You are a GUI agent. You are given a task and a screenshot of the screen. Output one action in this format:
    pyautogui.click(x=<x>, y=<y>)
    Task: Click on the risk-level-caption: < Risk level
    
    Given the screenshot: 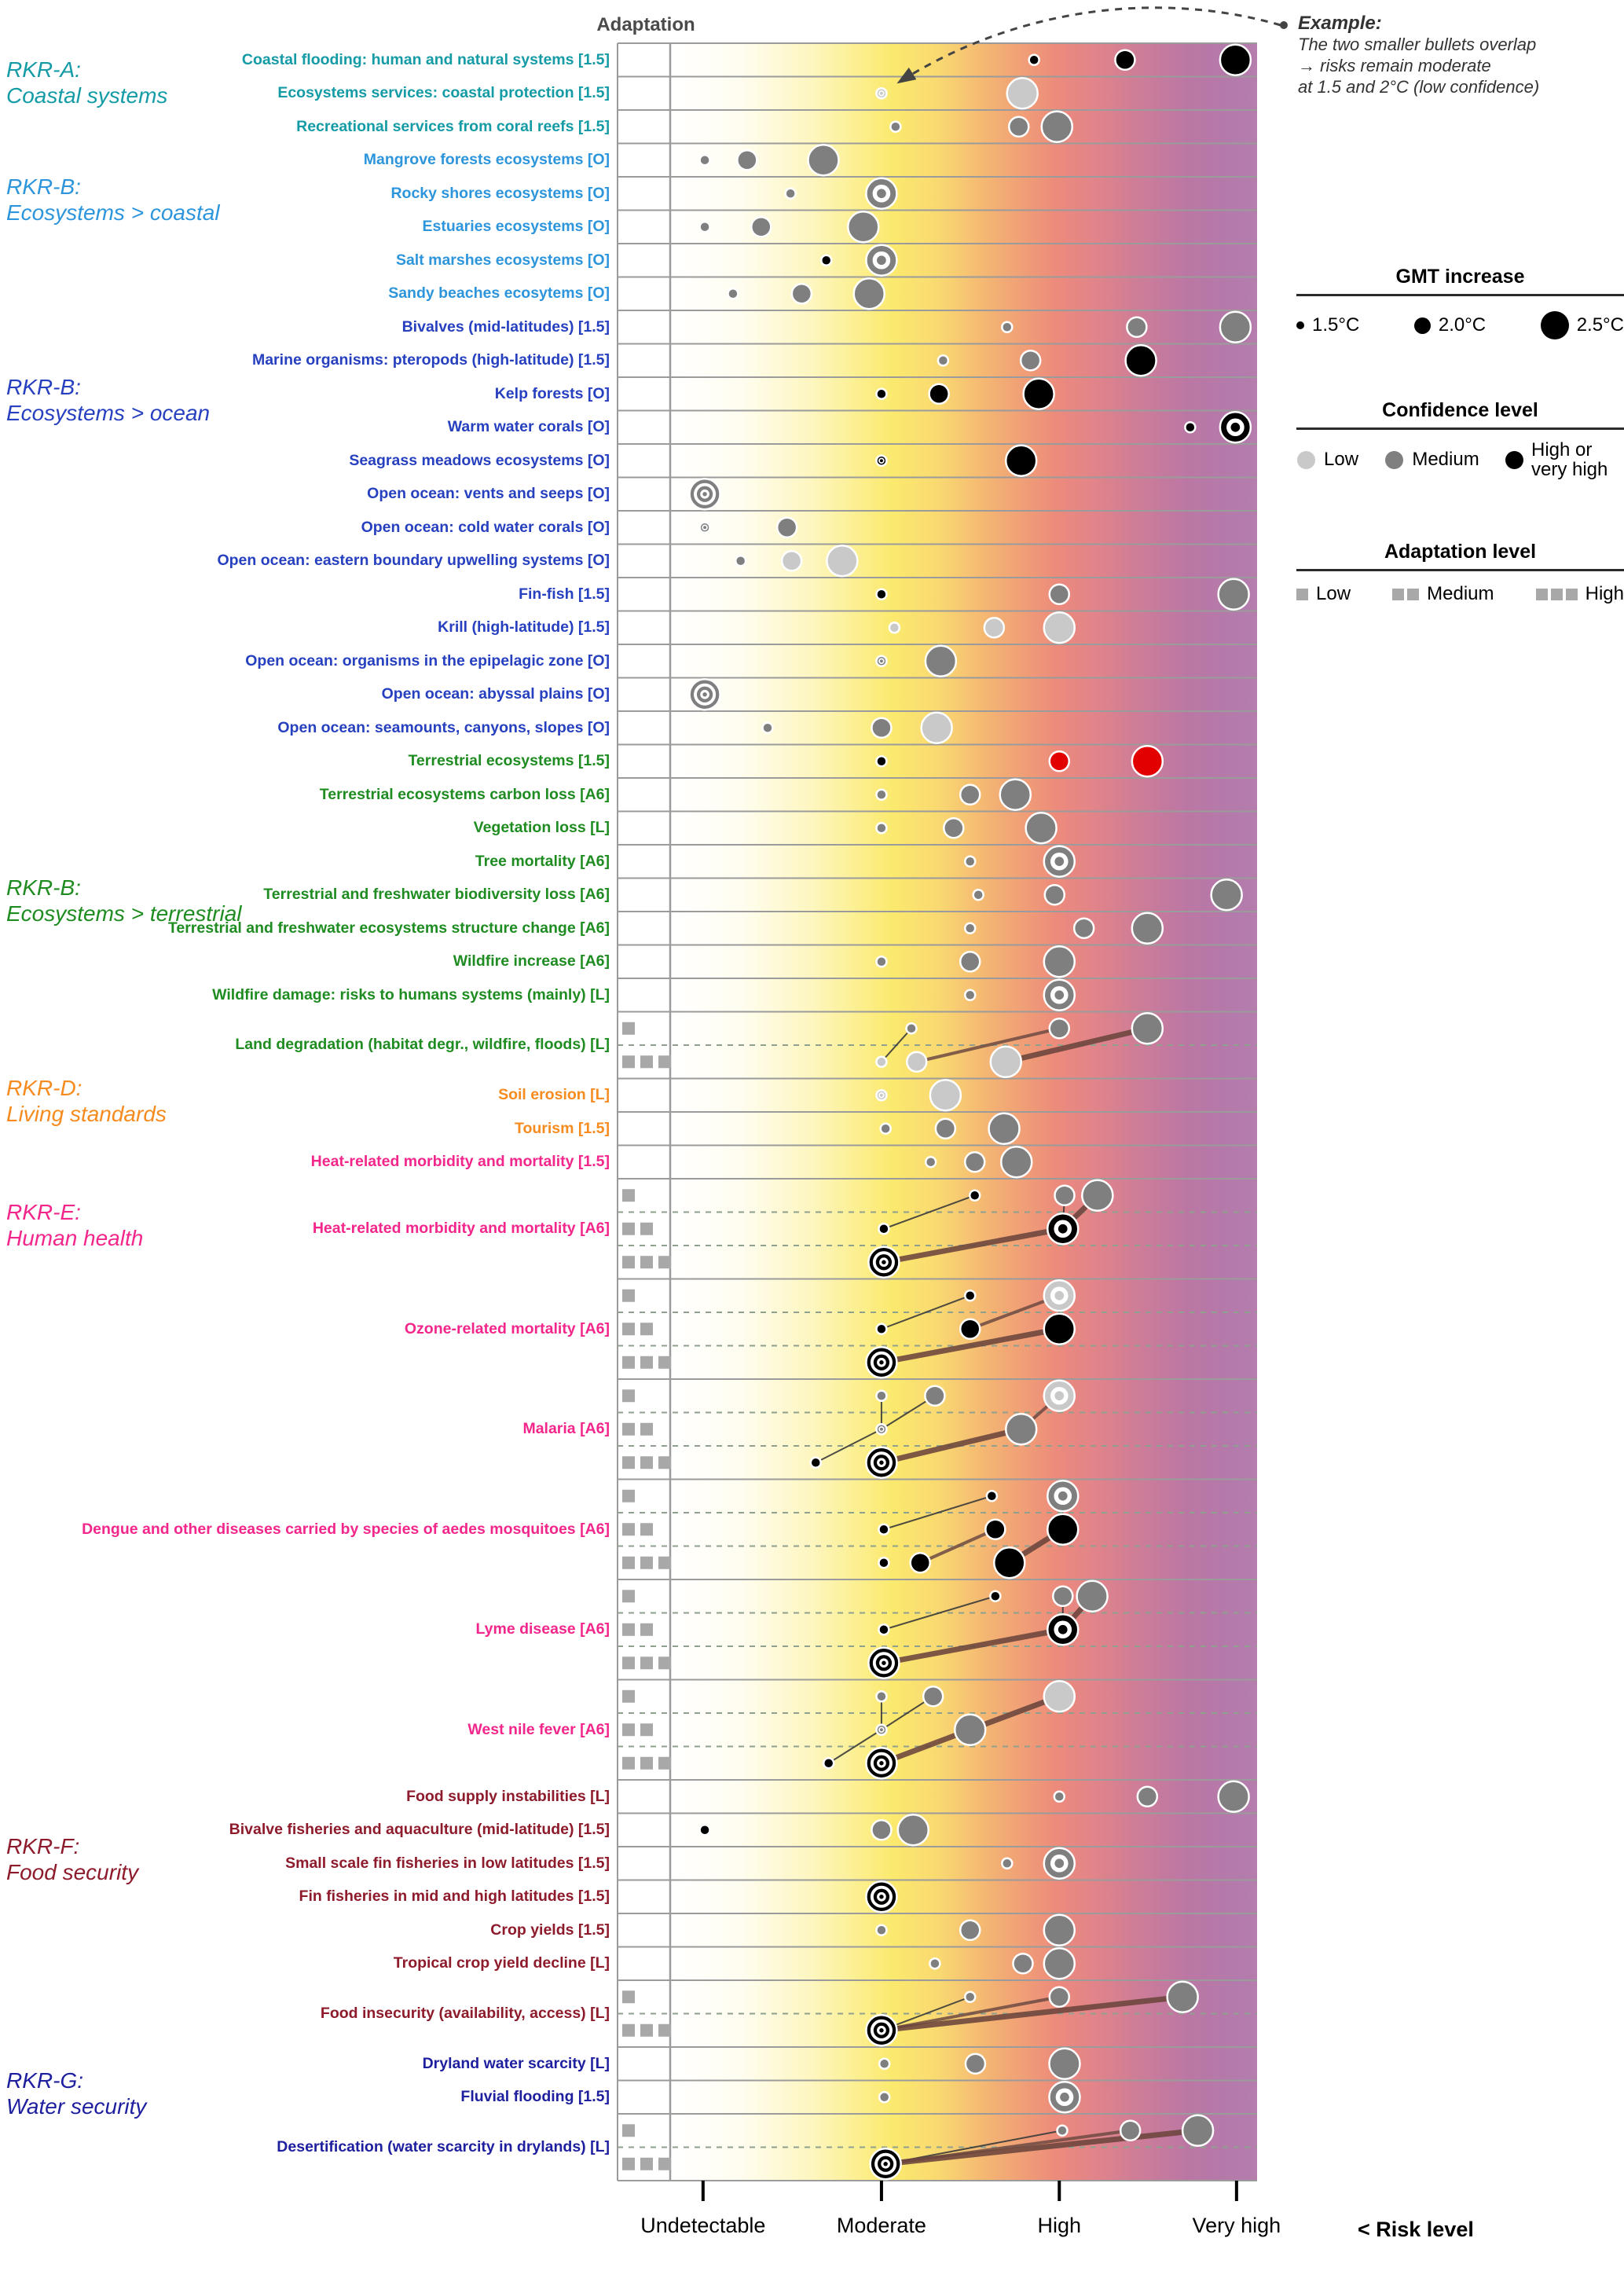 What is the action you would take?
    pyautogui.click(x=1416, y=2229)
    